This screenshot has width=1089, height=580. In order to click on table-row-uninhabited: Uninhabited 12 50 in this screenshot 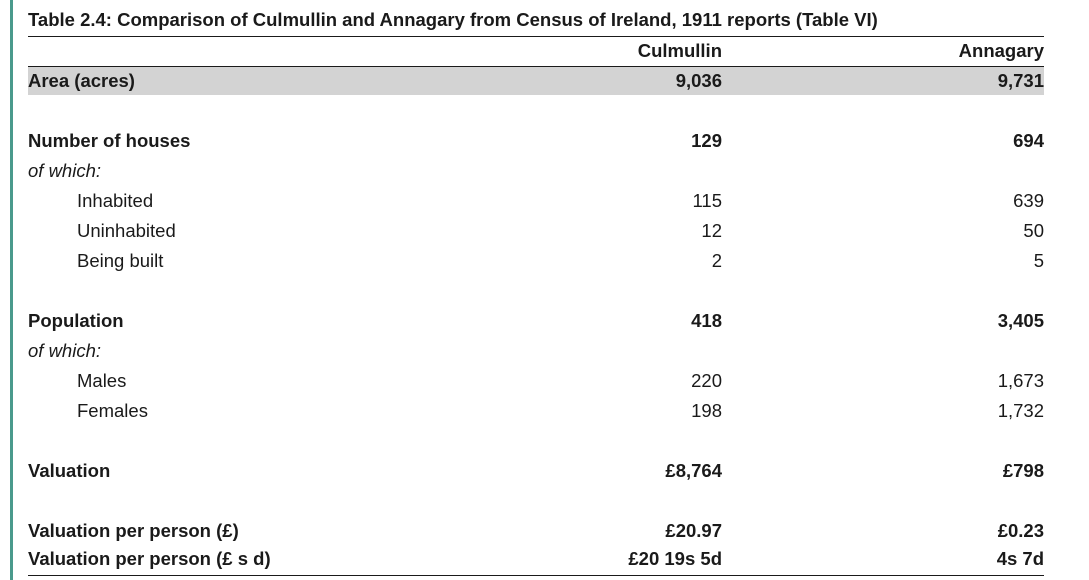, I will do `click(536, 231)`.